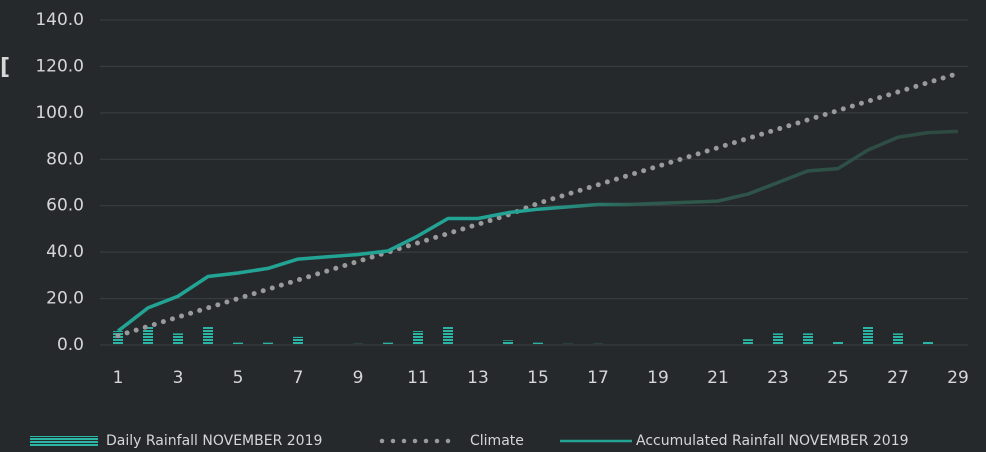 The image size is (986, 452). What do you see at coordinates (59, 20) in the screenshot?
I see `y-tick-label: 140.0` at bounding box center [59, 20].